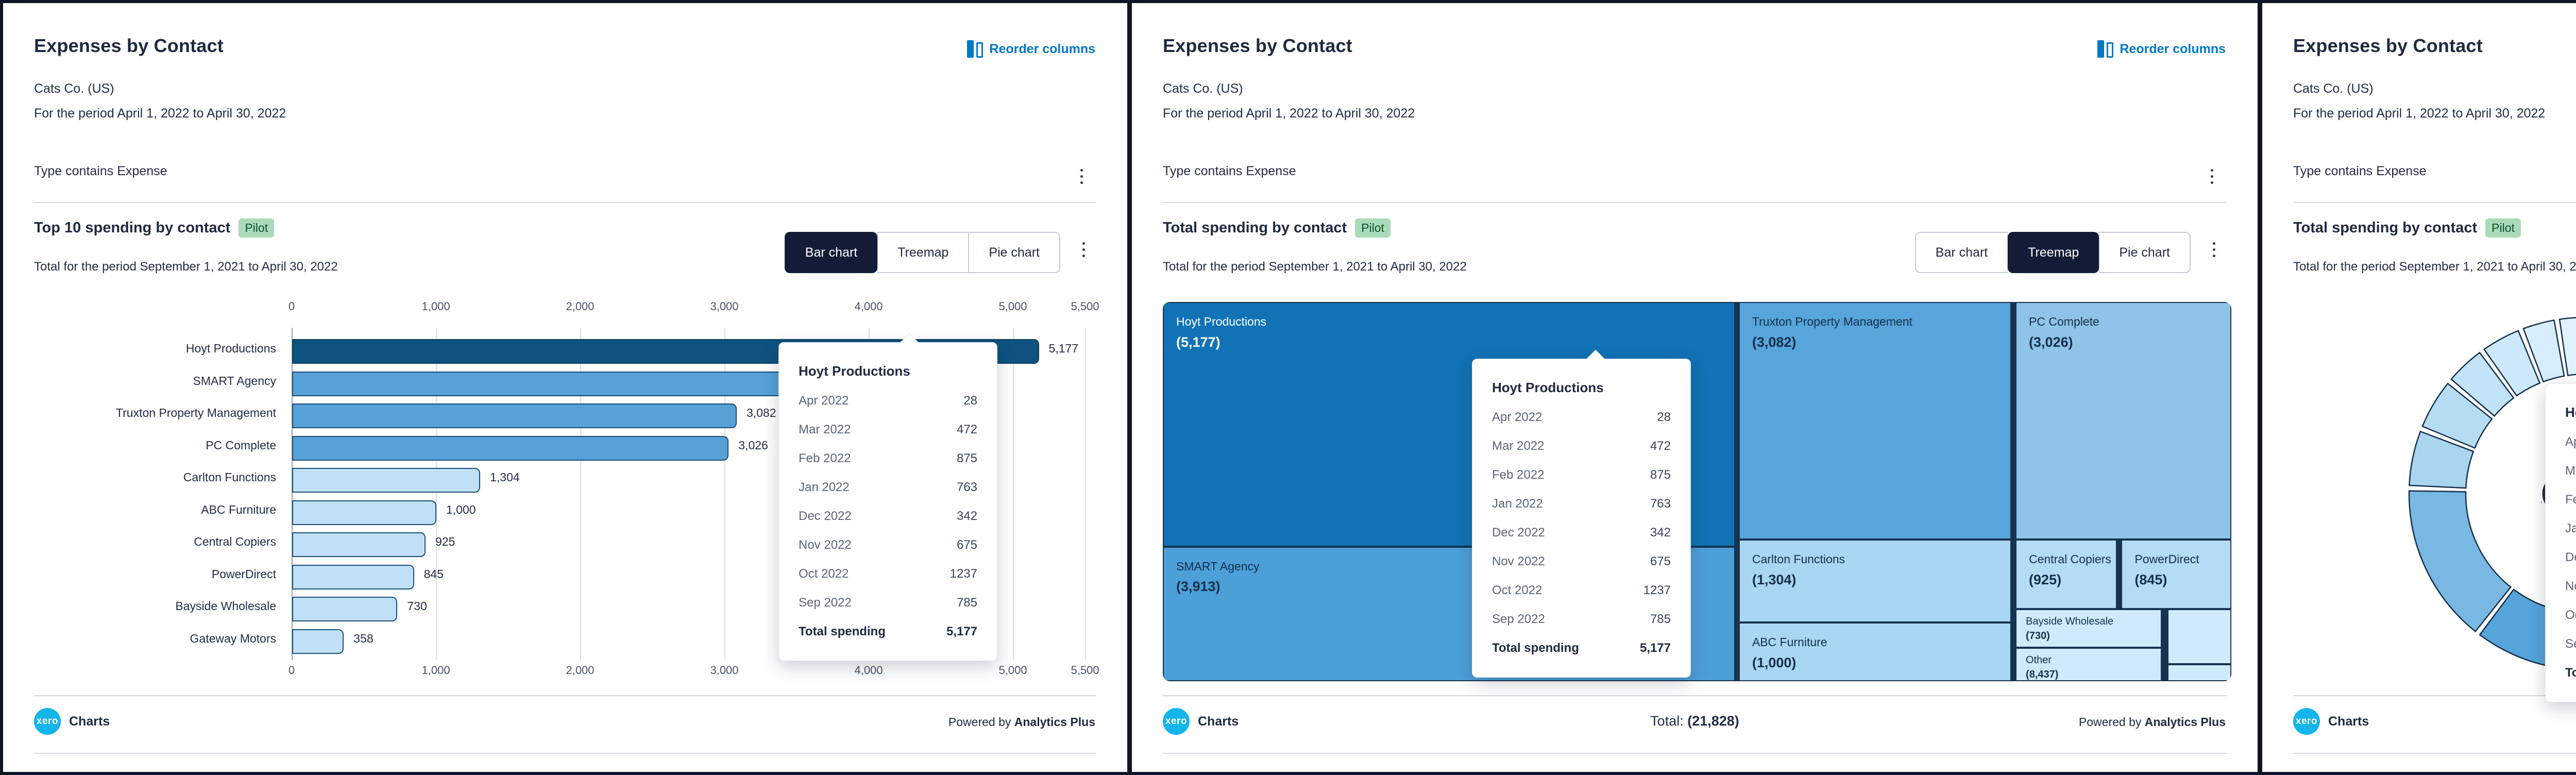 The width and height of the screenshot is (2576, 775). Describe the element at coordinates (2123, 421) in the screenshot. I see `treemap-node-pc-complete: PC Complete (3,026)` at that location.